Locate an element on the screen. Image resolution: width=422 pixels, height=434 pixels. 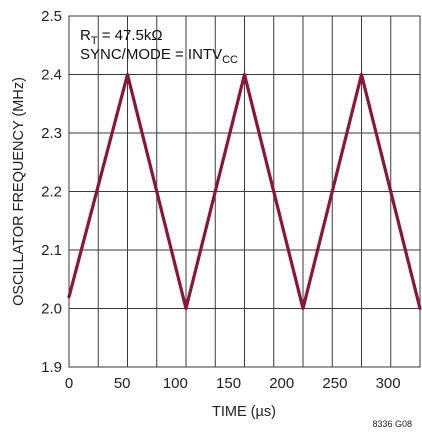
y-tick-label: 1.9 is located at coordinates (51, 367).